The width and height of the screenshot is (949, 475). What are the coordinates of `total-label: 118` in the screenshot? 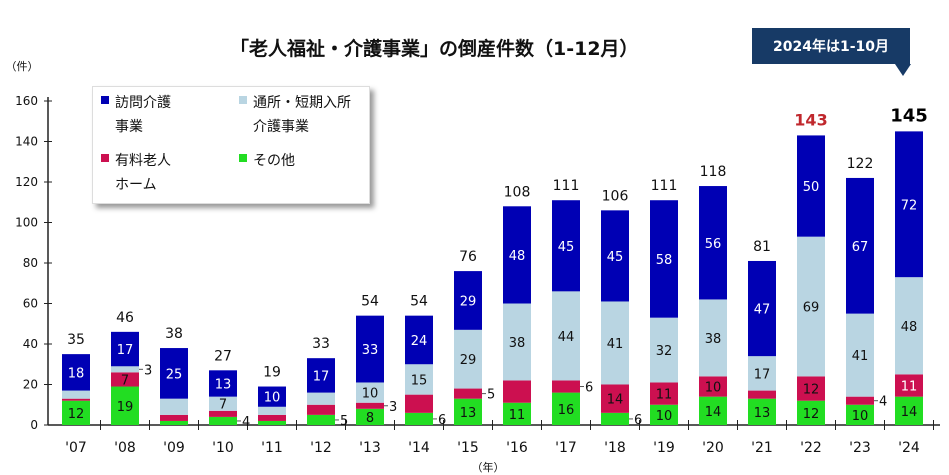 It's located at (713, 172).